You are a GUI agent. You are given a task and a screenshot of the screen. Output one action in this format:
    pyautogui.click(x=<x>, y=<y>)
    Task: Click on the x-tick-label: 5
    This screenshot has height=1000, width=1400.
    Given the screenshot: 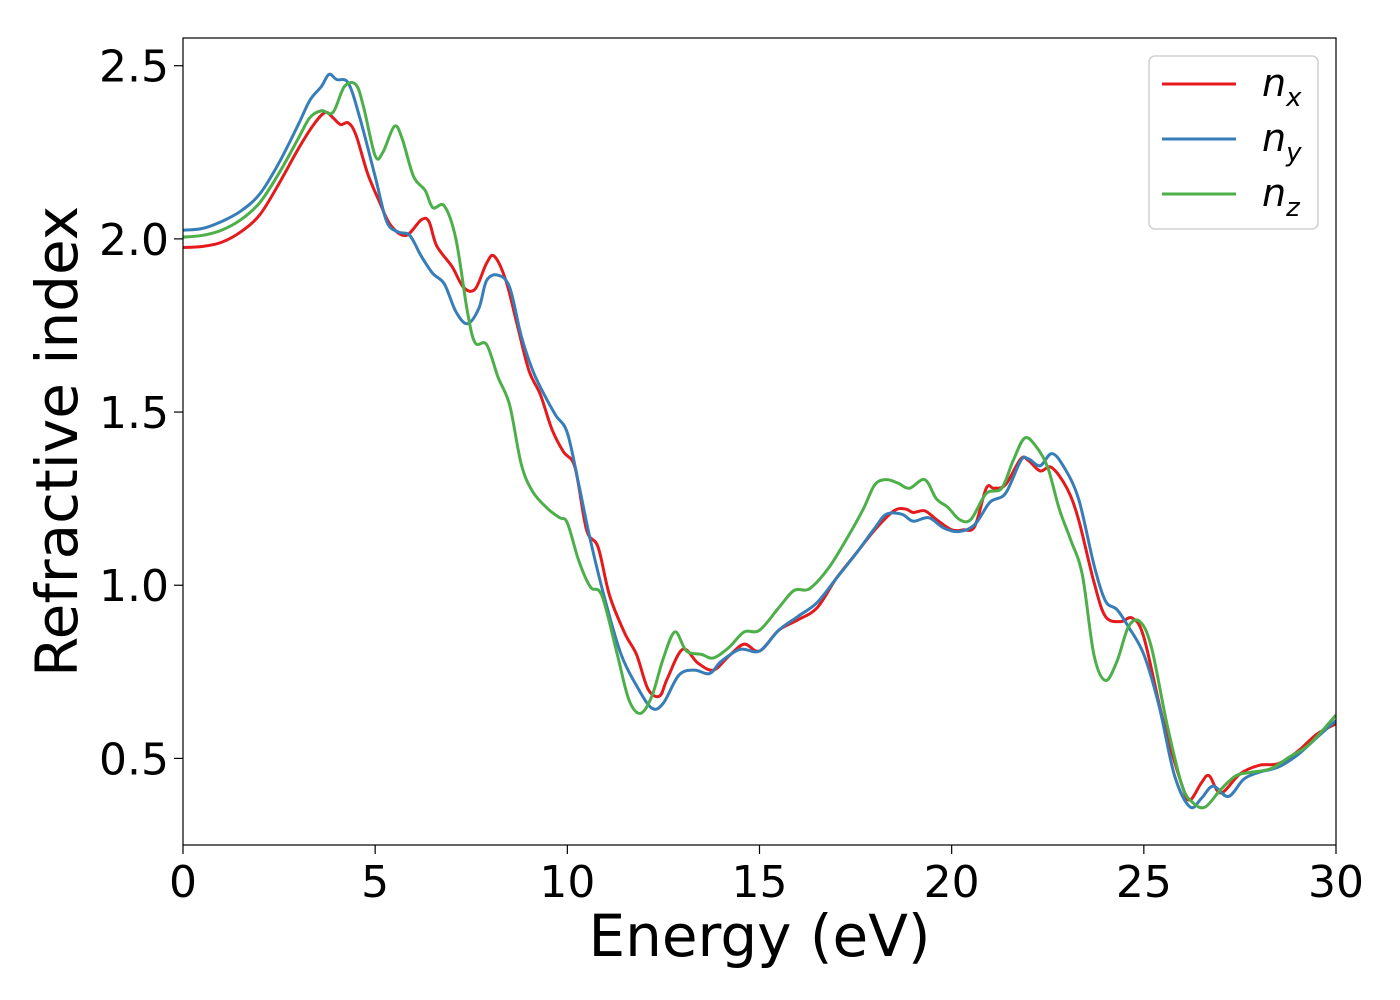 What is the action you would take?
    pyautogui.click(x=375, y=882)
    